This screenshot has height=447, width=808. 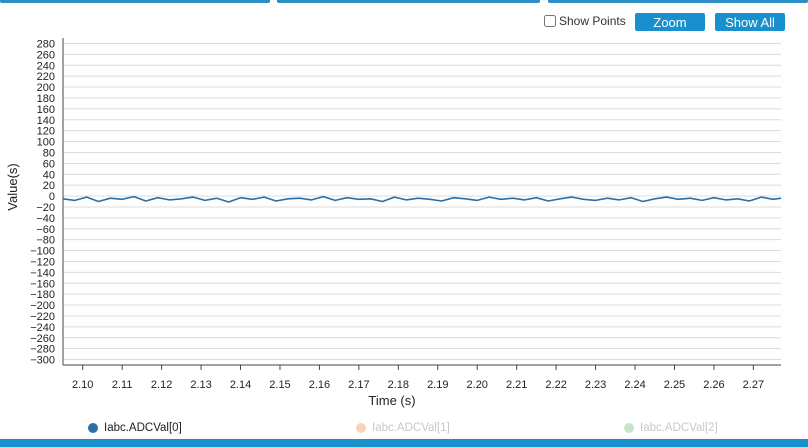 What do you see at coordinates (46, 66) in the screenshot?
I see `y-tick-label: 240` at bounding box center [46, 66].